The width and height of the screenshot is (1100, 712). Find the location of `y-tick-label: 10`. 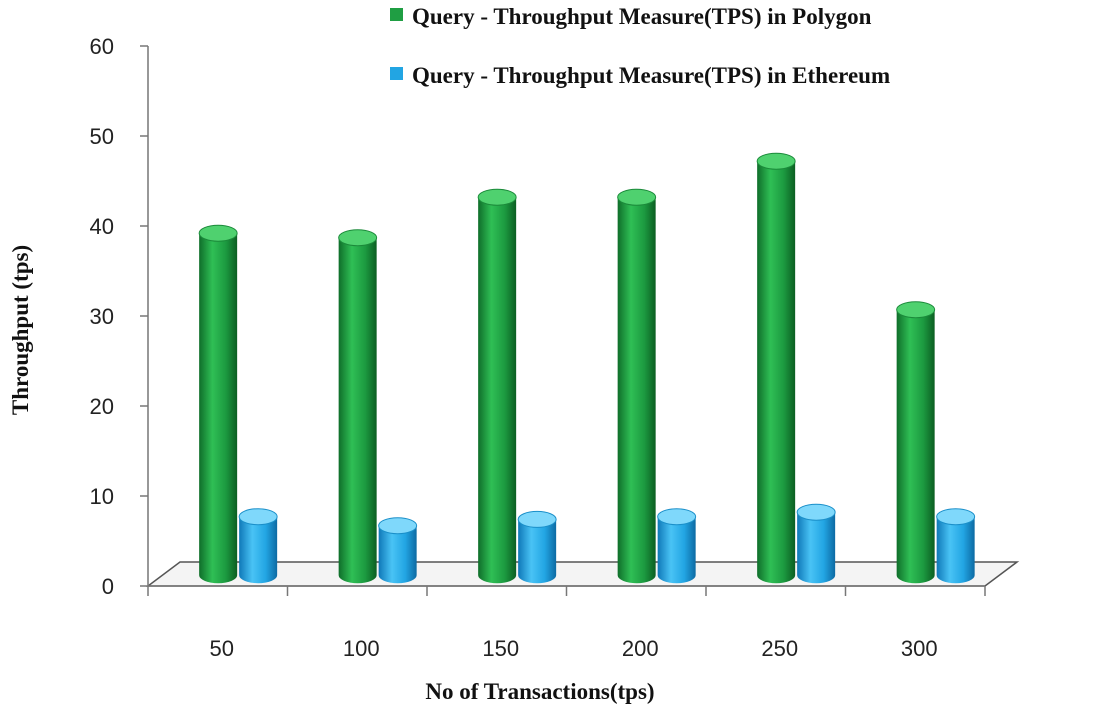

y-tick-label: 10 is located at coordinates (102, 496).